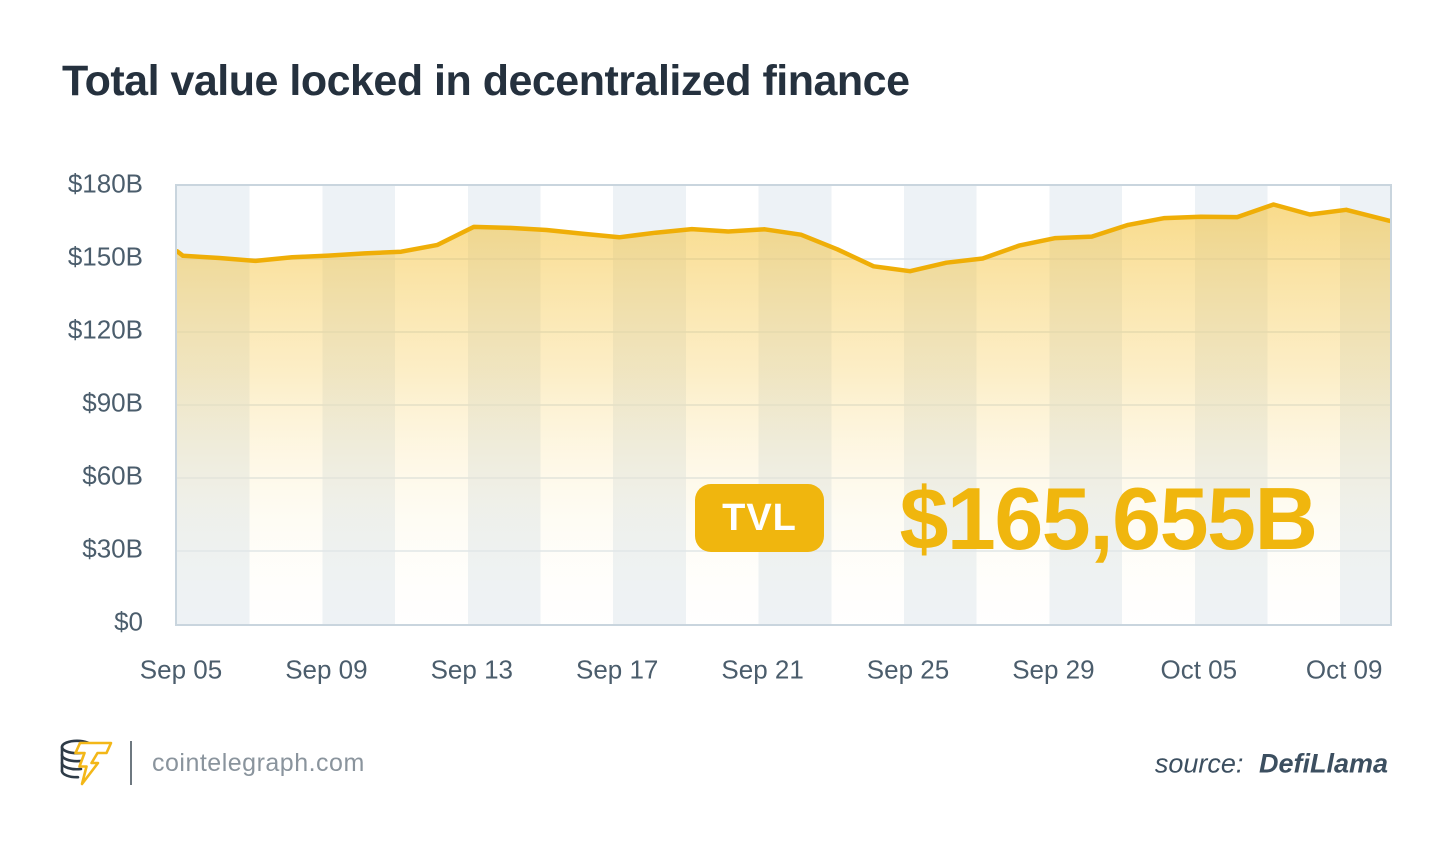 Image resolution: width=1450 pixels, height=843 pixels. I want to click on x-axis-label: Oct 09, so click(1344, 669).